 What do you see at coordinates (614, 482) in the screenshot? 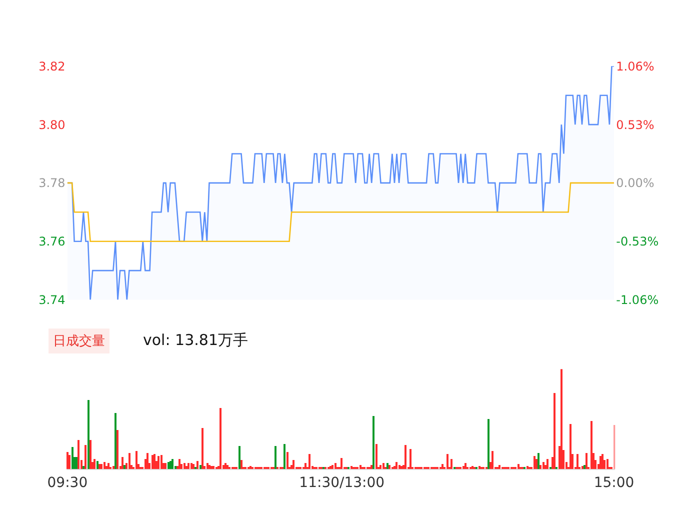
I see `x-tick-label: 15:00` at bounding box center [614, 482].